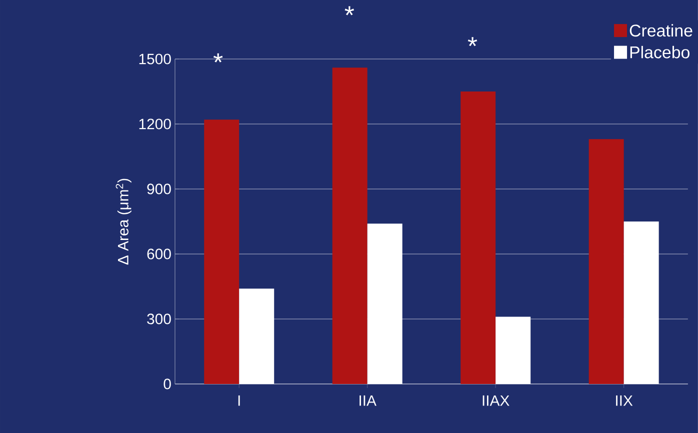  Describe the element at coordinates (239, 400) in the screenshot. I see `x-tick-label: I` at that location.